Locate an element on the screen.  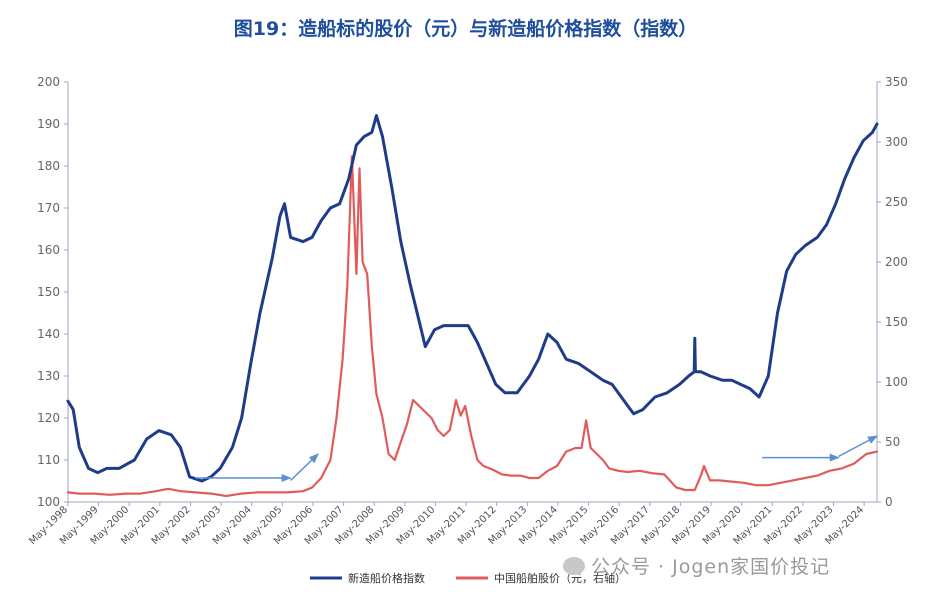
right-axis-ticks: 0 50 100 150 200 250 300 350 is located at coordinates (892, 292).